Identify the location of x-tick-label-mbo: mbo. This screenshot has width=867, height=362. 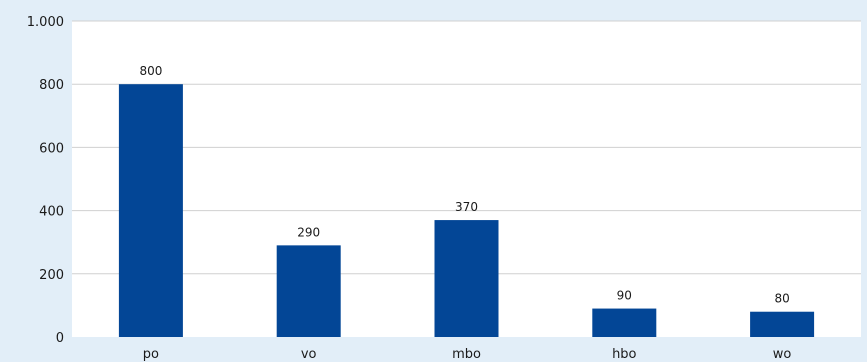
(466, 354).